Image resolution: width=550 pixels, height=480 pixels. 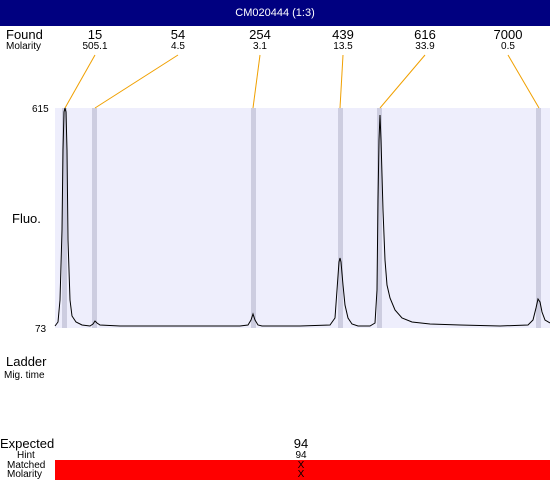 What do you see at coordinates (24, 34) in the screenshot?
I see `found-row-label: Found` at bounding box center [24, 34].